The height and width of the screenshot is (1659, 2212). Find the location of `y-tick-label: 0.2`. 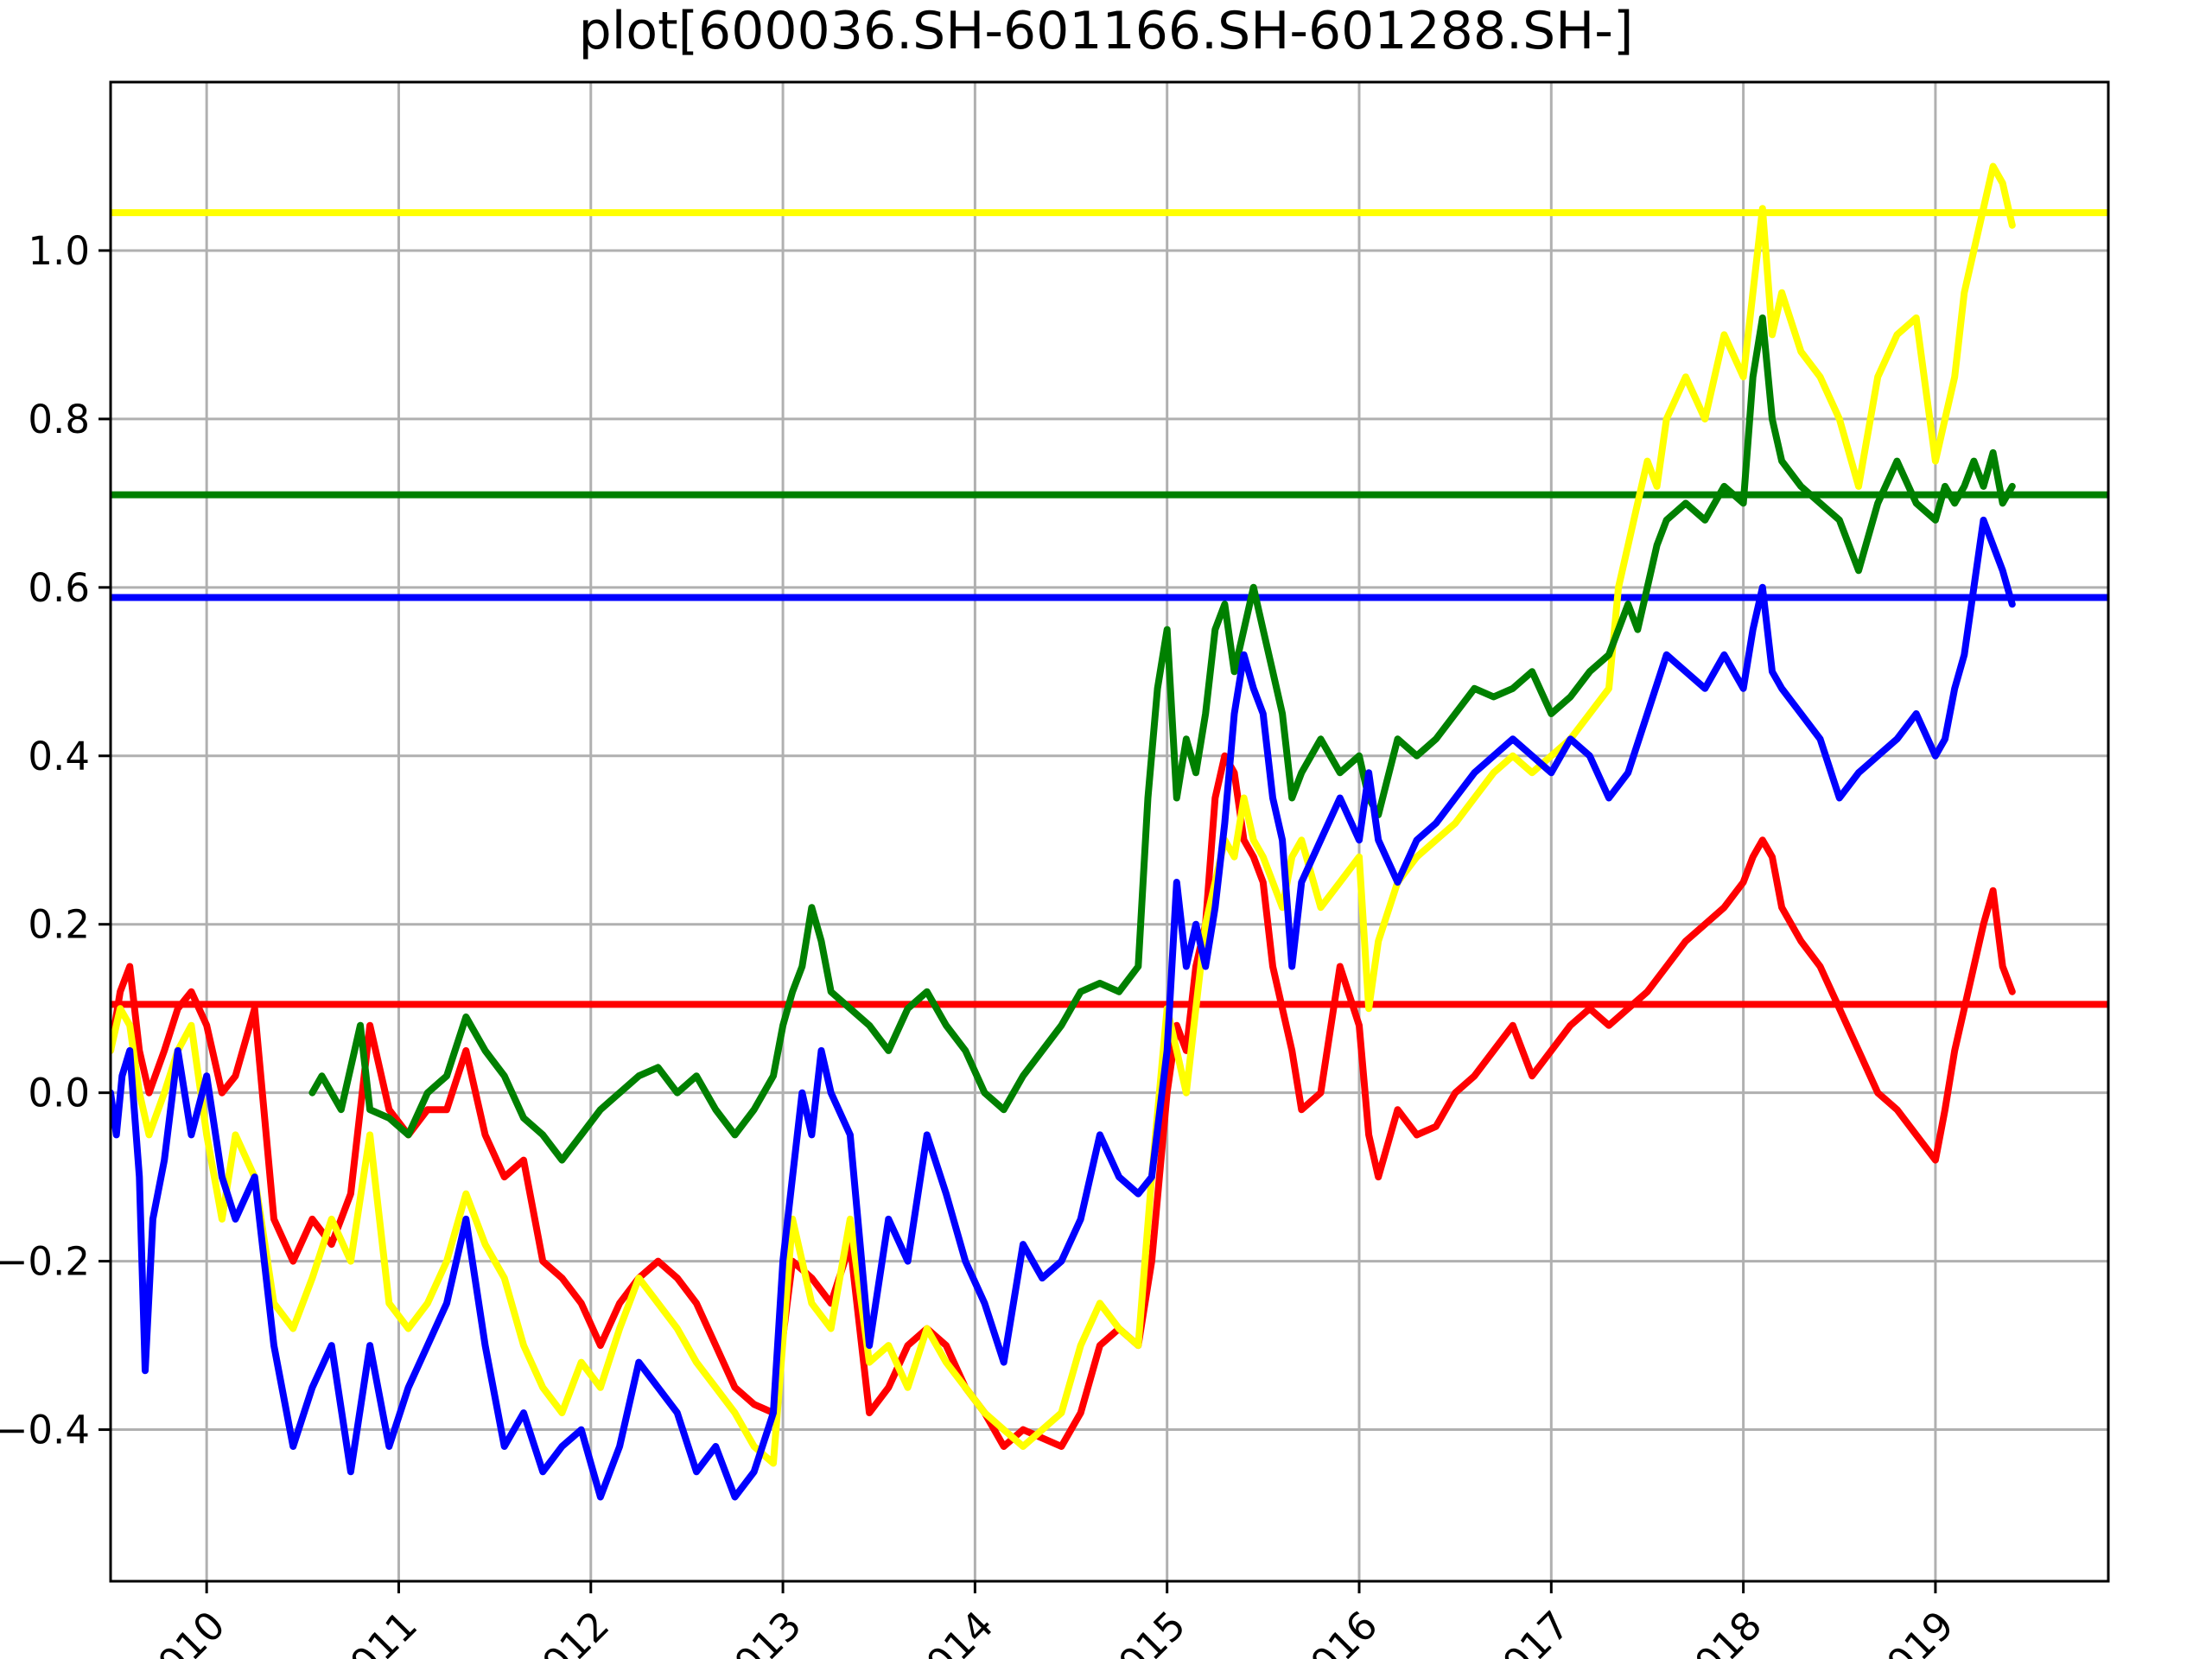

y-tick-label: 0.2 is located at coordinates (59, 925).